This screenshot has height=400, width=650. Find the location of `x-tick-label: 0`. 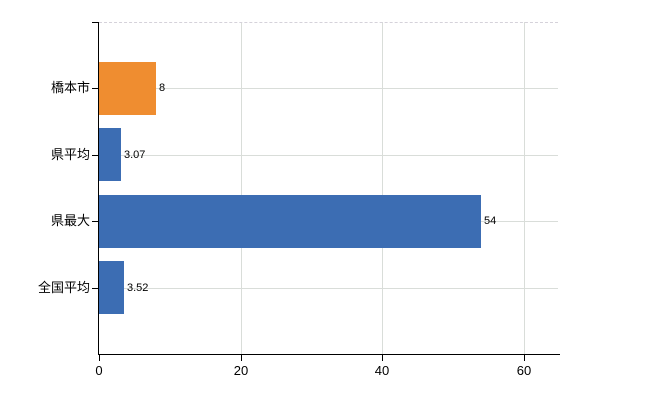

x-tick-label: 0 is located at coordinates (99, 370).